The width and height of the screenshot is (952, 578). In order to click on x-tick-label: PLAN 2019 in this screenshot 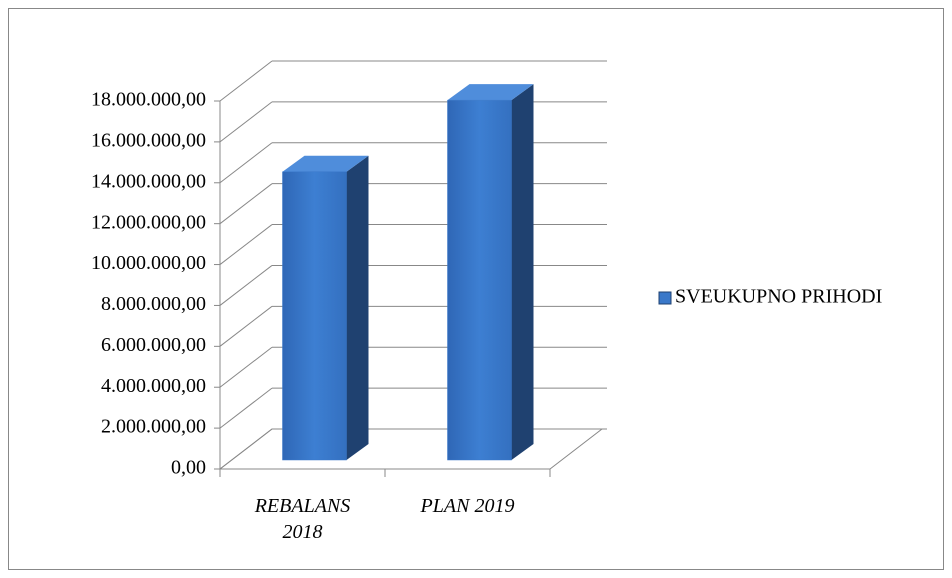, I will do `click(467, 506)`.